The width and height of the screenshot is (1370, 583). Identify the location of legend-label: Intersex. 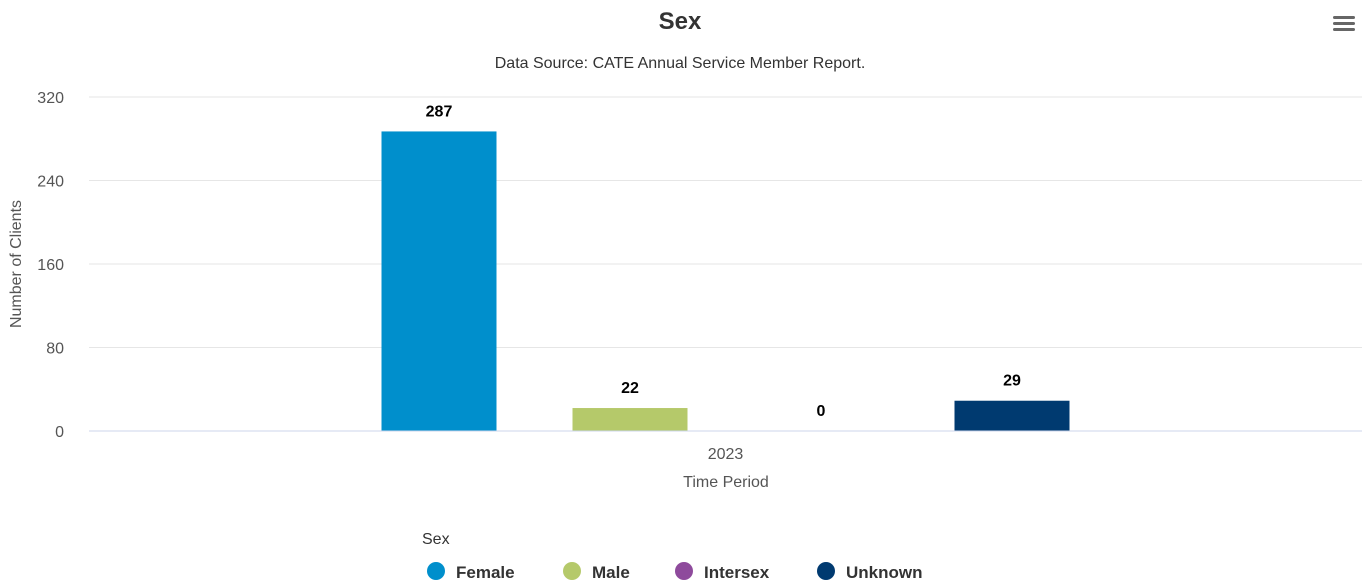
(737, 572).